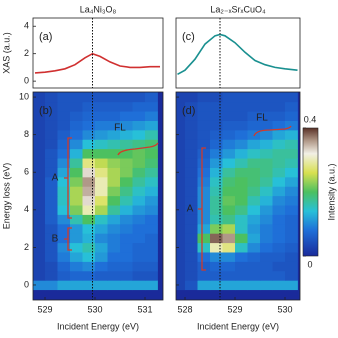 The image size is (338, 338). What do you see at coordinates (45, 37) in the screenshot?
I see `panel-label: (a)` at bounding box center [45, 37].